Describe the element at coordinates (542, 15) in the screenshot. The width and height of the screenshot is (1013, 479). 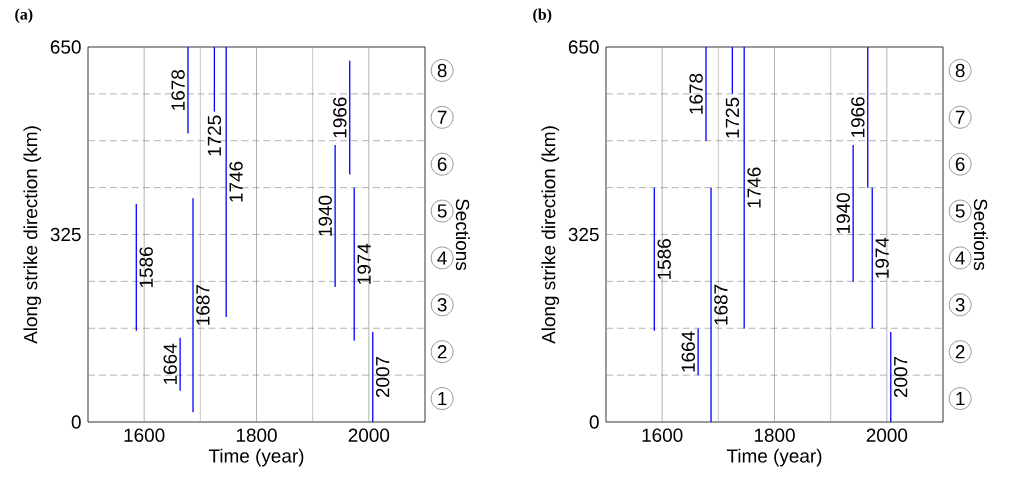
I see `chart-title: (b)` at that location.